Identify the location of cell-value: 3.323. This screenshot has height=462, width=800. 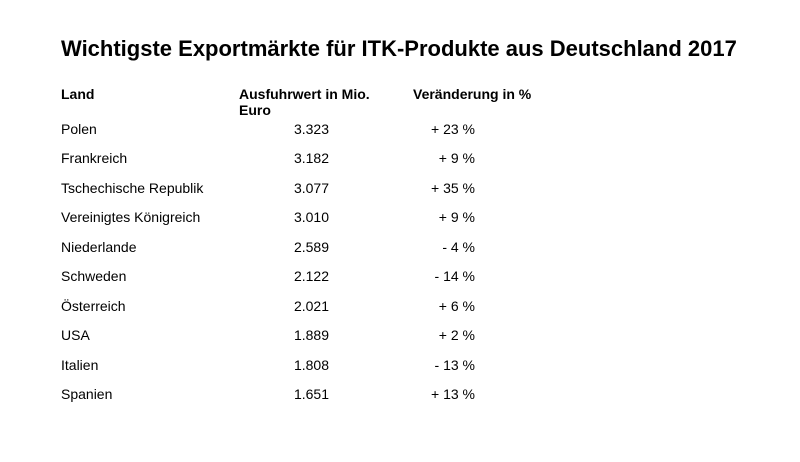
(311, 129).